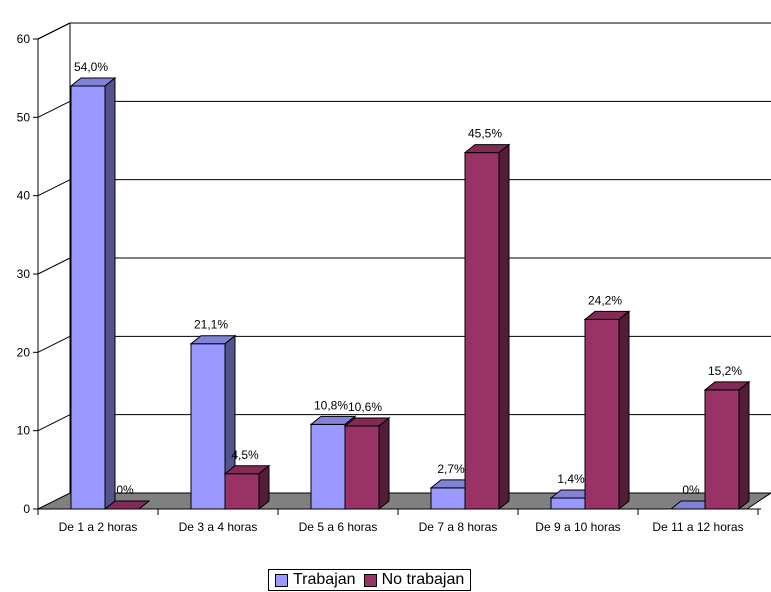 This screenshot has height=592, width=771. Describe the element at coordinates (571, 479) in the screenshot. I see `data-label: 1,4%` at that location.